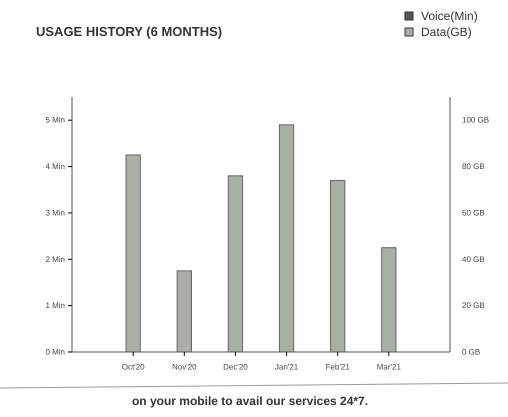 This screenshot has width=508, height=417. Describe the element at coordinates (389, 367) in the screenshot. I see `x-tick-label: Mar'21` at that location.